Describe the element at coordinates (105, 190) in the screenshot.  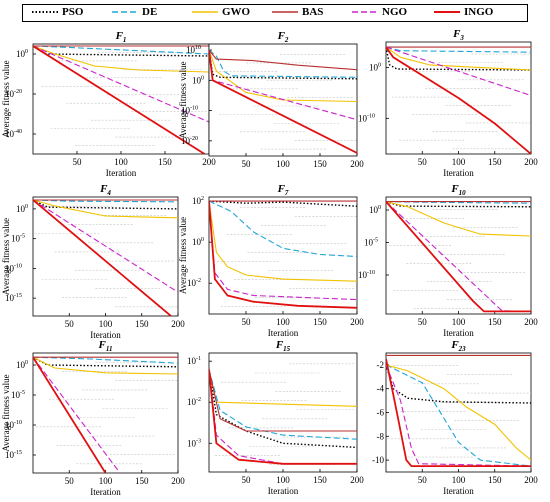
I see `chart-title: F4` at that location.